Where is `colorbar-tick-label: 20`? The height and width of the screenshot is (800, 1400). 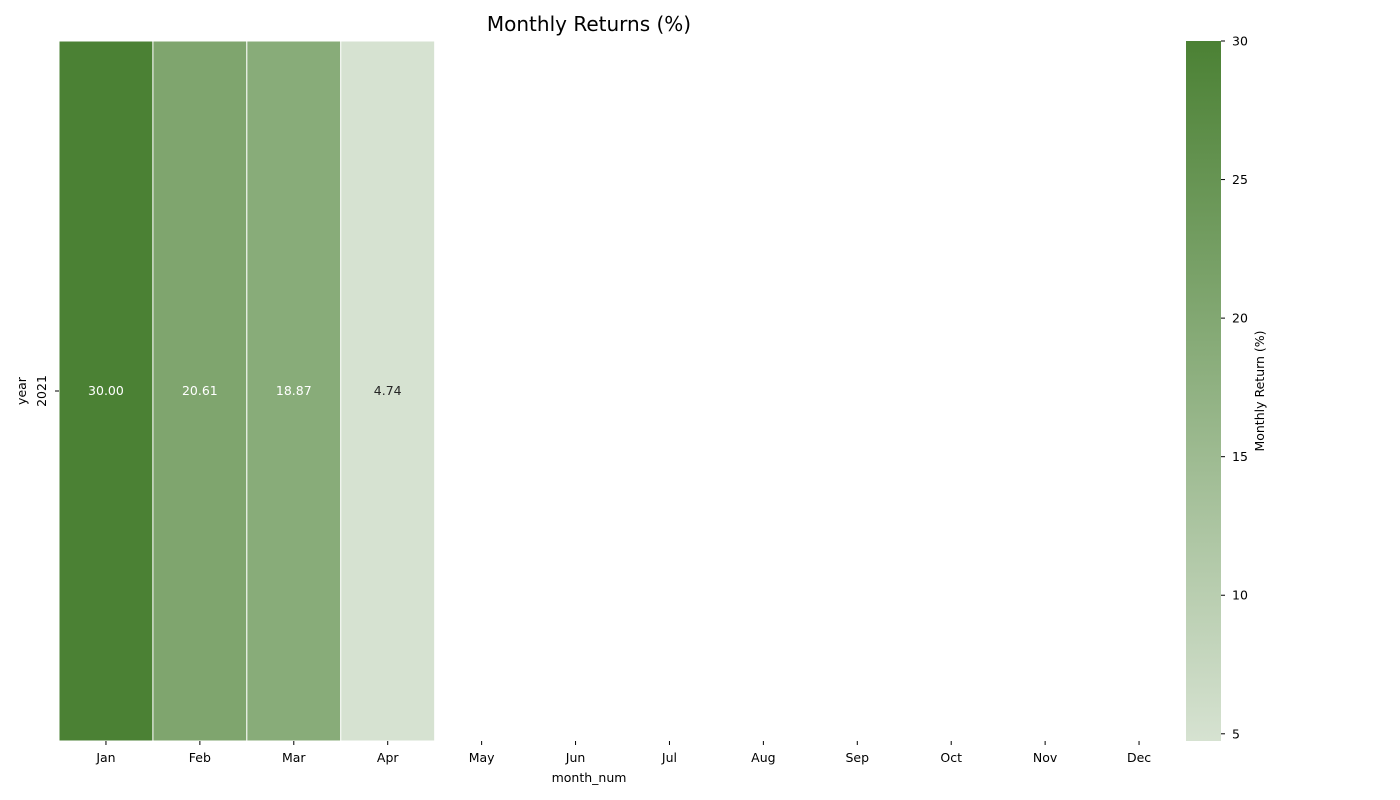 colorbar-tick-label: 20 is located at coordinates (1240, 318).